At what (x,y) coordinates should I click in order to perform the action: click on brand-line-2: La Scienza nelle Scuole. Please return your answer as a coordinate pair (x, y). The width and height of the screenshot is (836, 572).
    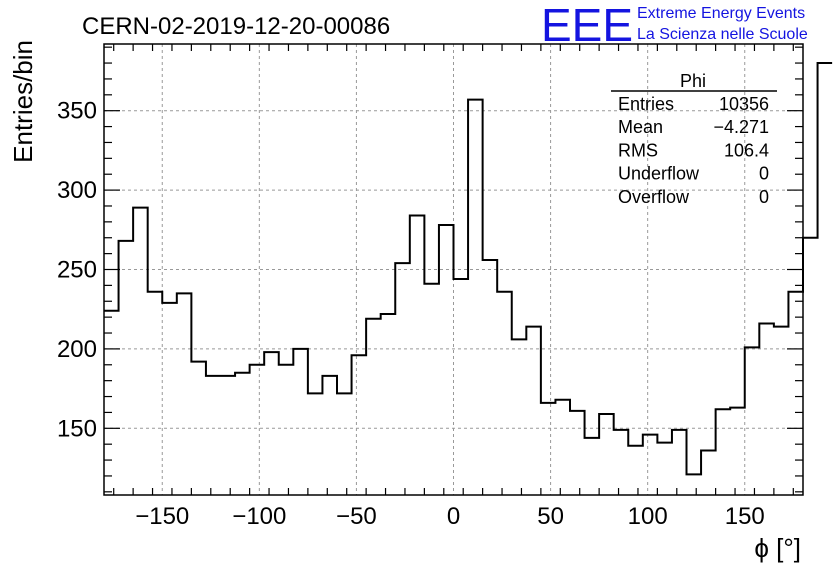
    Looking at the image, I should click on (722, 34).